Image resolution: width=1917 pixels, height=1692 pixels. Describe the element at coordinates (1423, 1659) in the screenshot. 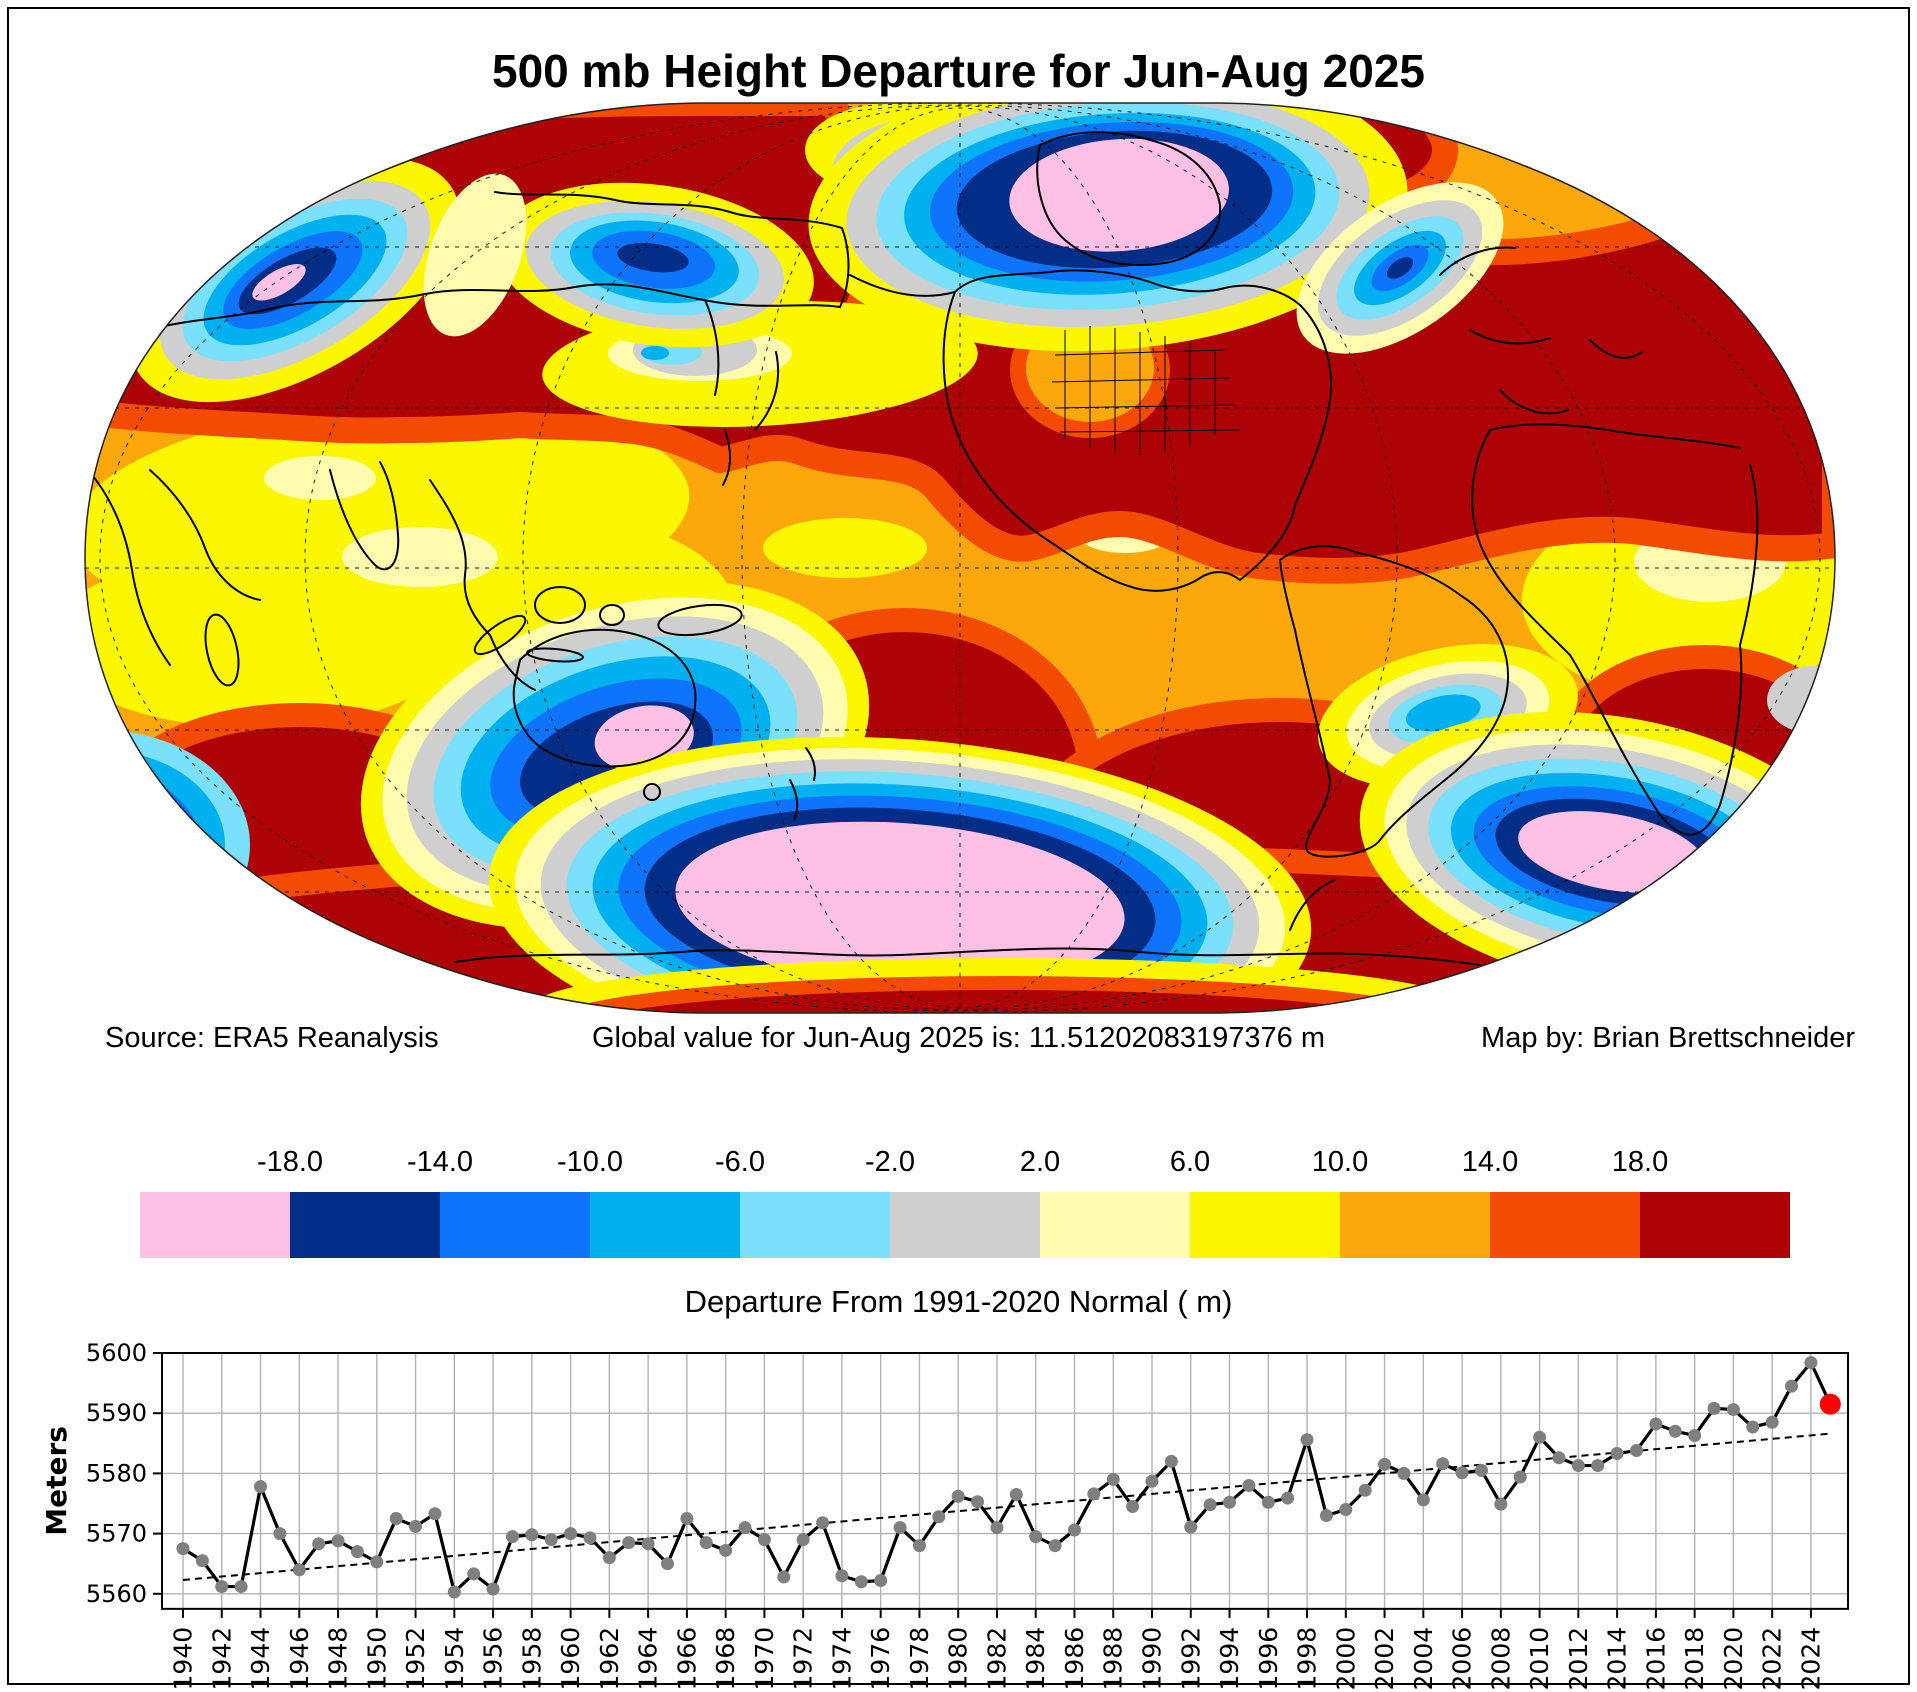

I see `x-tick-label: 2004` at that location.